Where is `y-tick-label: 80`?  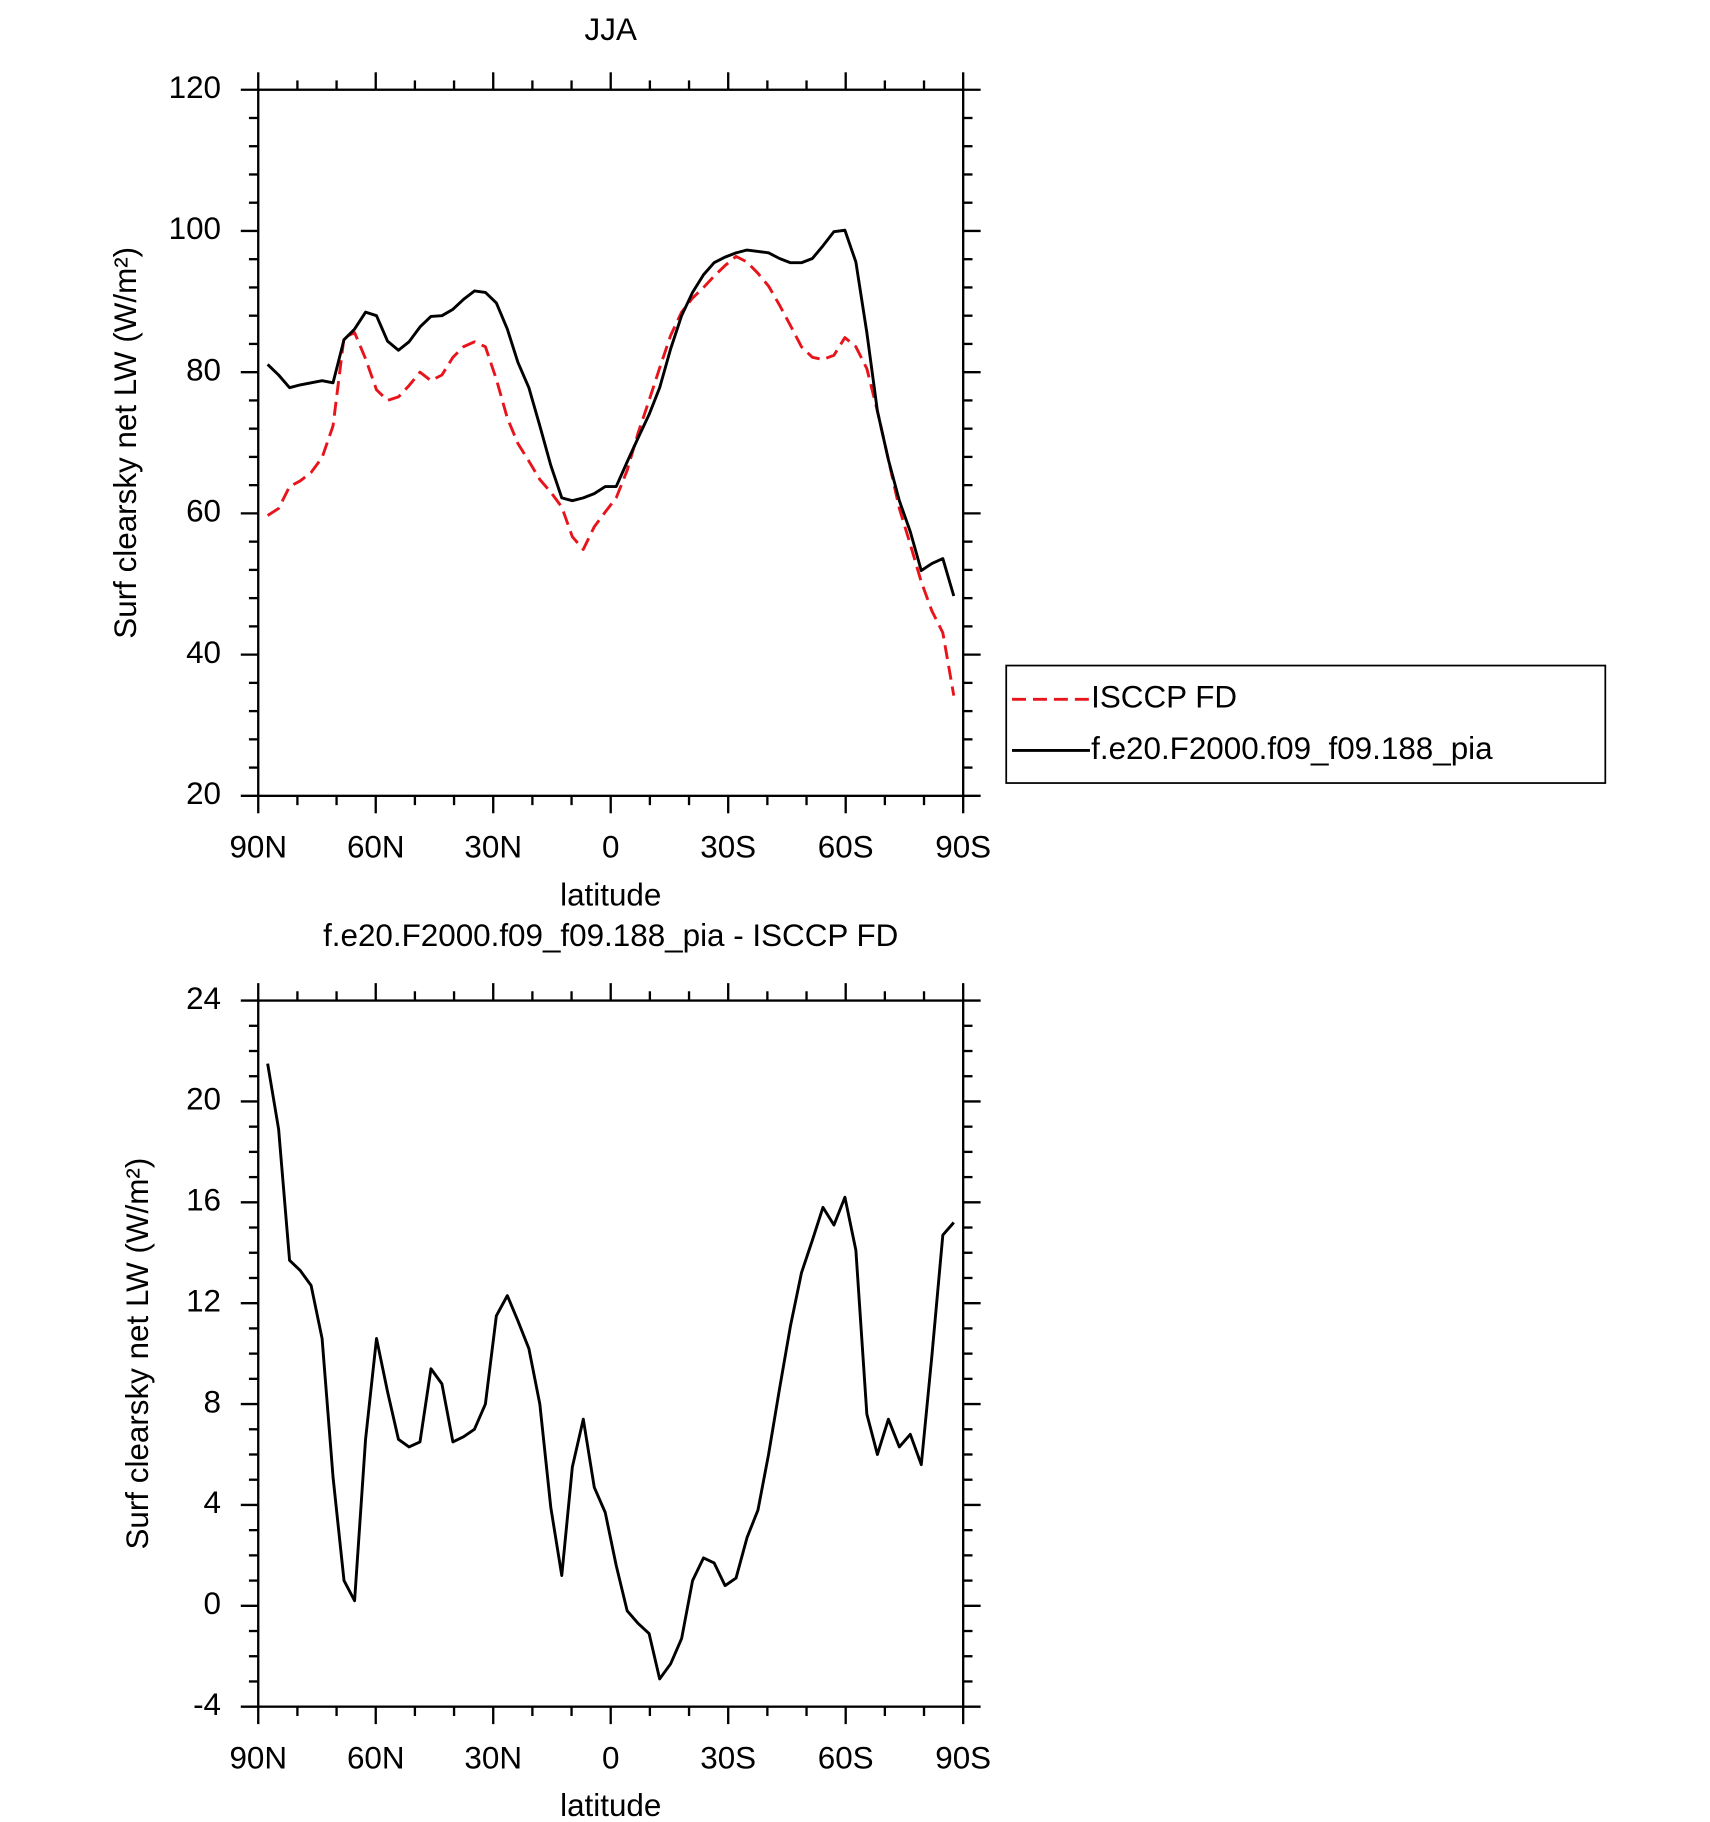
y-tick-label: 80 is located at coordinates (203, 369).